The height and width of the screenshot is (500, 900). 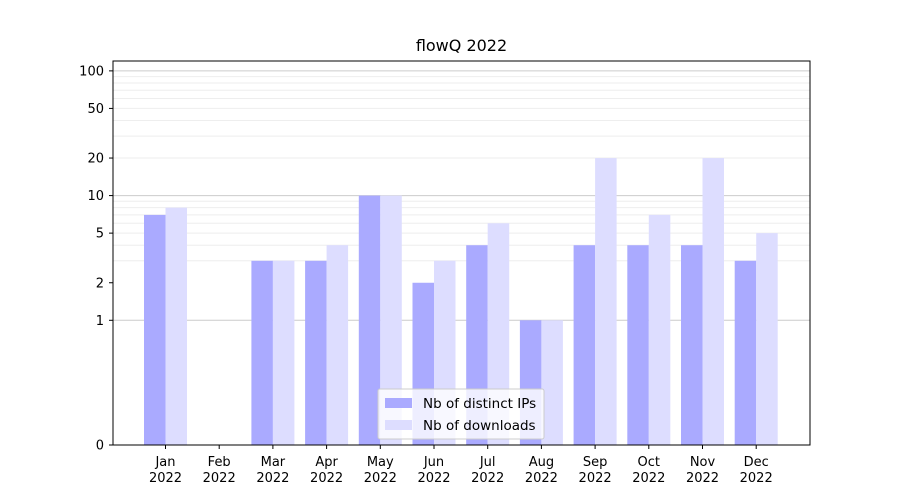 What do you see at coordinates (479, 404) in the screenshot?
I see `legend-label-ips: Nb of distinct IPs` at bounding box center [479, 404].